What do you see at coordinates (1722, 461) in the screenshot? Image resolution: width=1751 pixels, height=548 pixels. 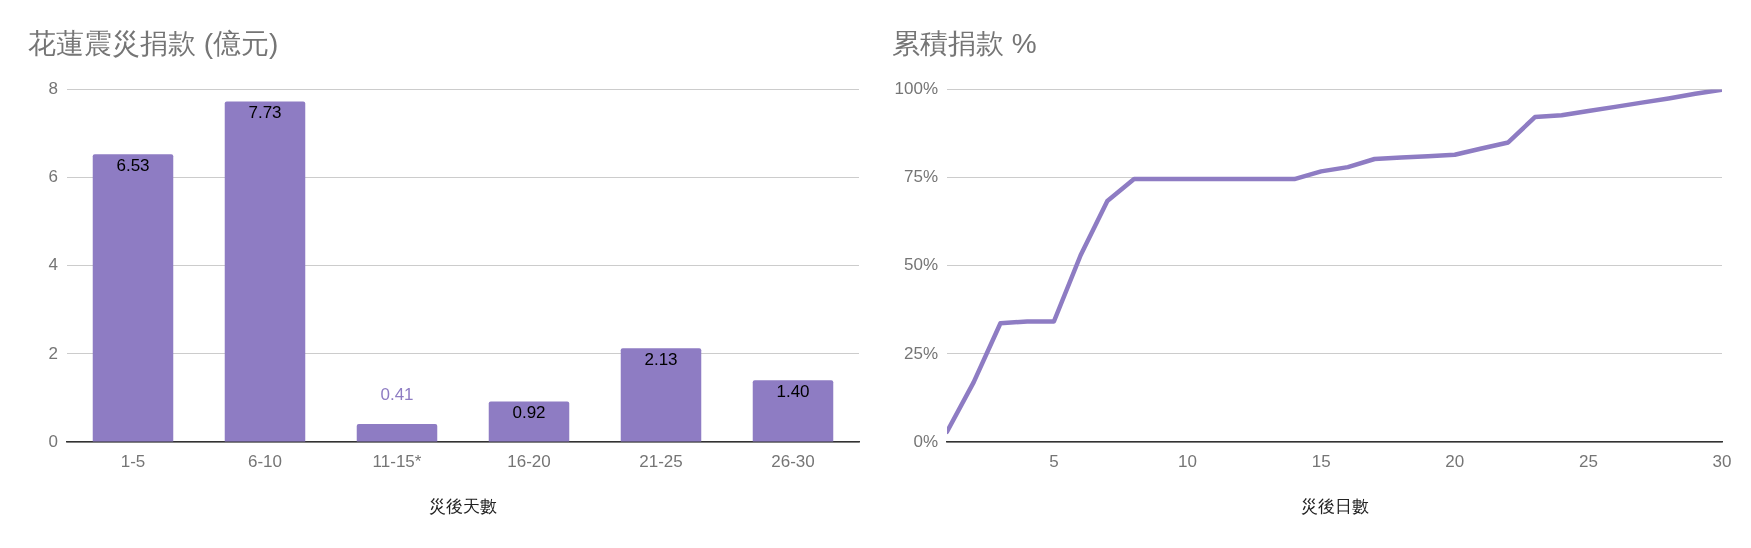 I see `x-tick-label: 30` at bounding box center [1722, 461].